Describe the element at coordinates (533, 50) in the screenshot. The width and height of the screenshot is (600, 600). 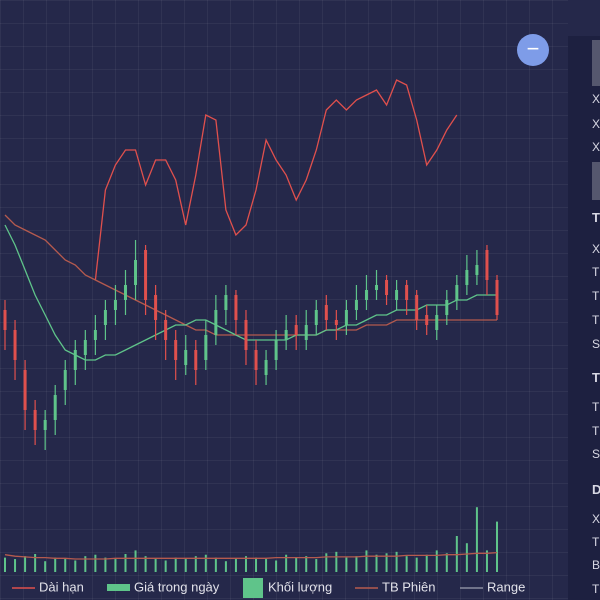
I see `collapse-button: −` at that location.